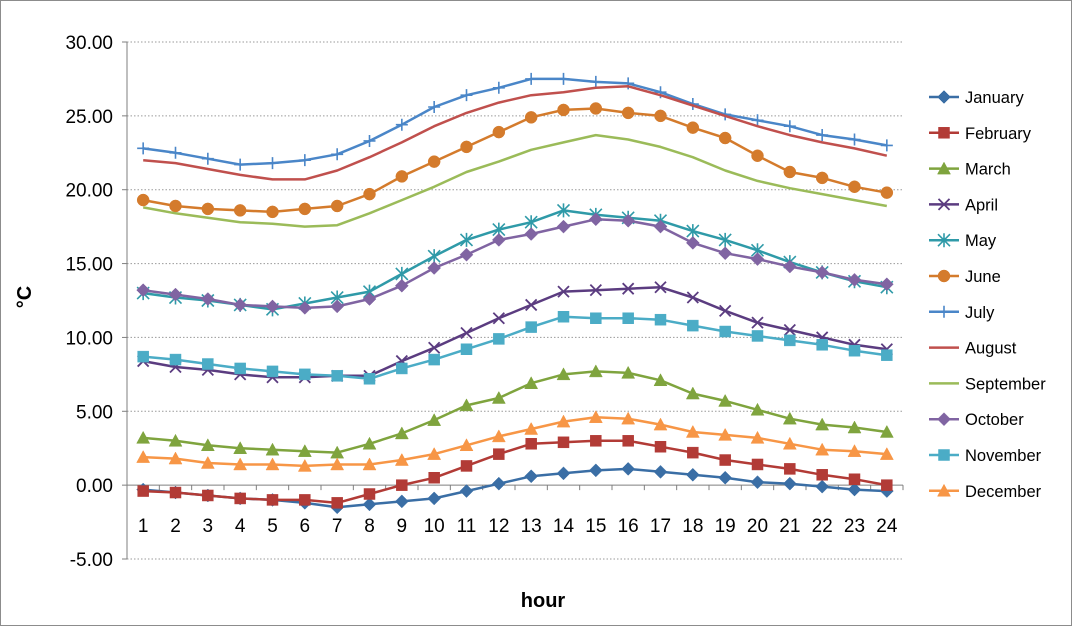  I want to click on y-tick-label: 5.00, so click(94, 412).